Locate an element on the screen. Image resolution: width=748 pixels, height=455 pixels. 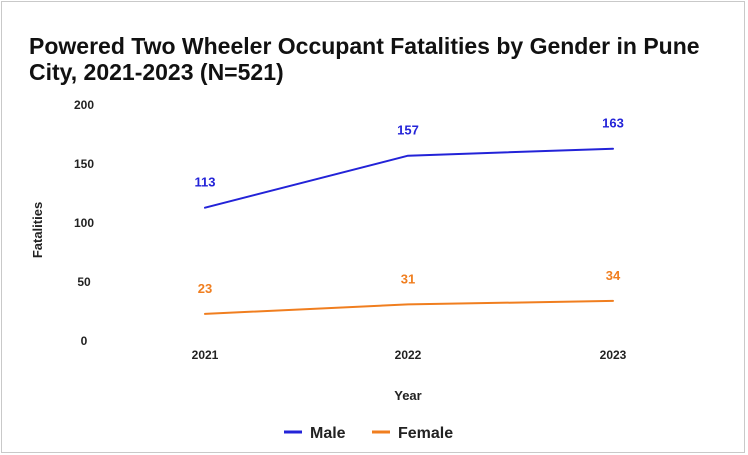
x-tick-label: 2022 is located at coordinates (408, 355).